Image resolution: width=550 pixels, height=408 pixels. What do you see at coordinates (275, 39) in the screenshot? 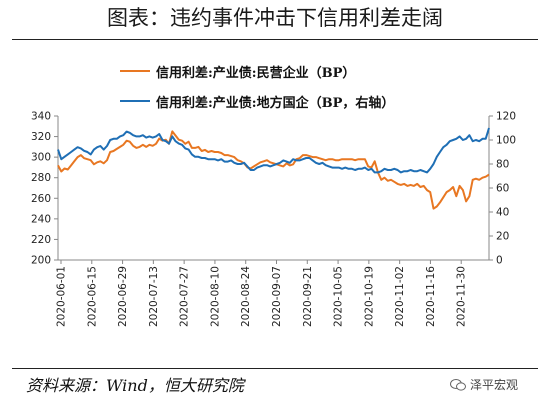
I see `title-rule` at bounding box center [275, 39].